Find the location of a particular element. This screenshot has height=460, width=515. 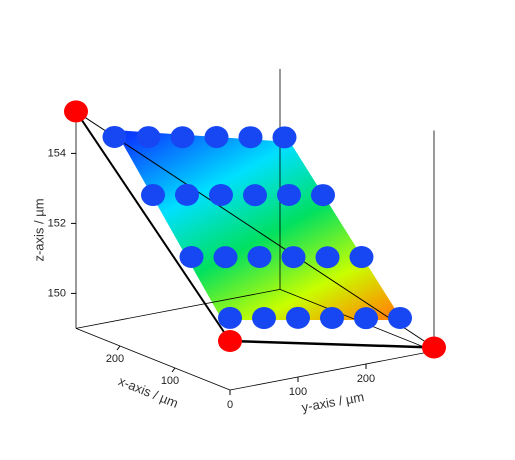

y-tick-label: 200 is located at coordinates (366, 379).